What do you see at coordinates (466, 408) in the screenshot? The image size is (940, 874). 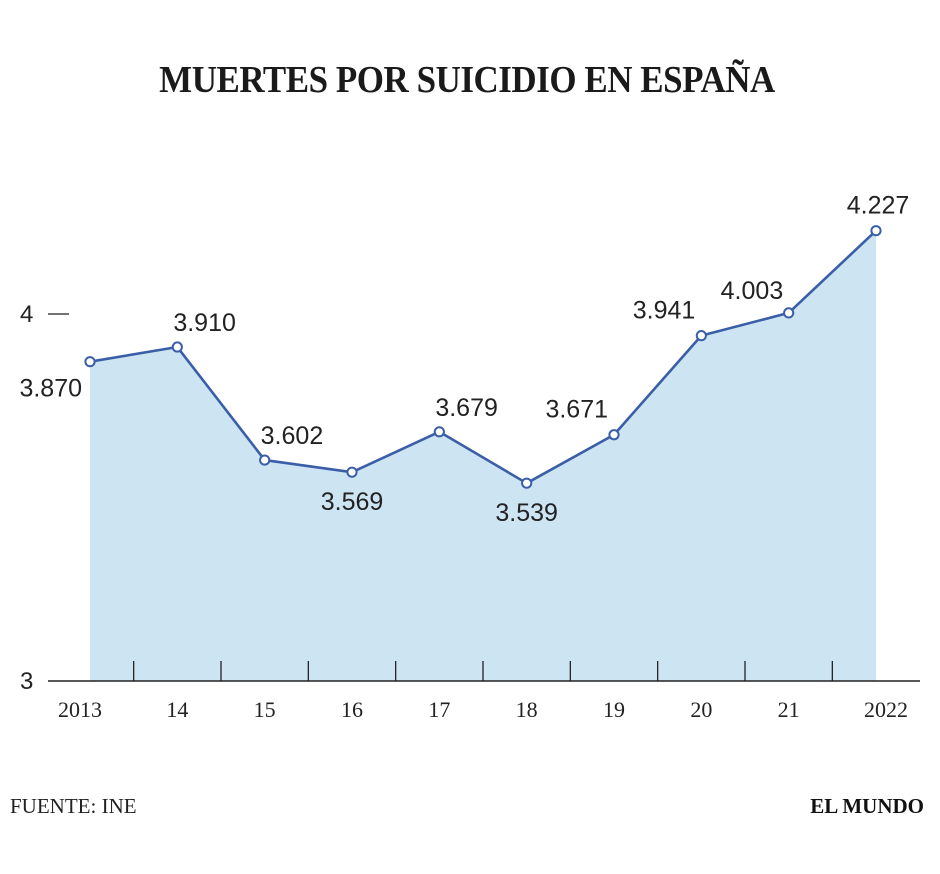 I see `data-label: 3.679` at bounding box center [466, 408].